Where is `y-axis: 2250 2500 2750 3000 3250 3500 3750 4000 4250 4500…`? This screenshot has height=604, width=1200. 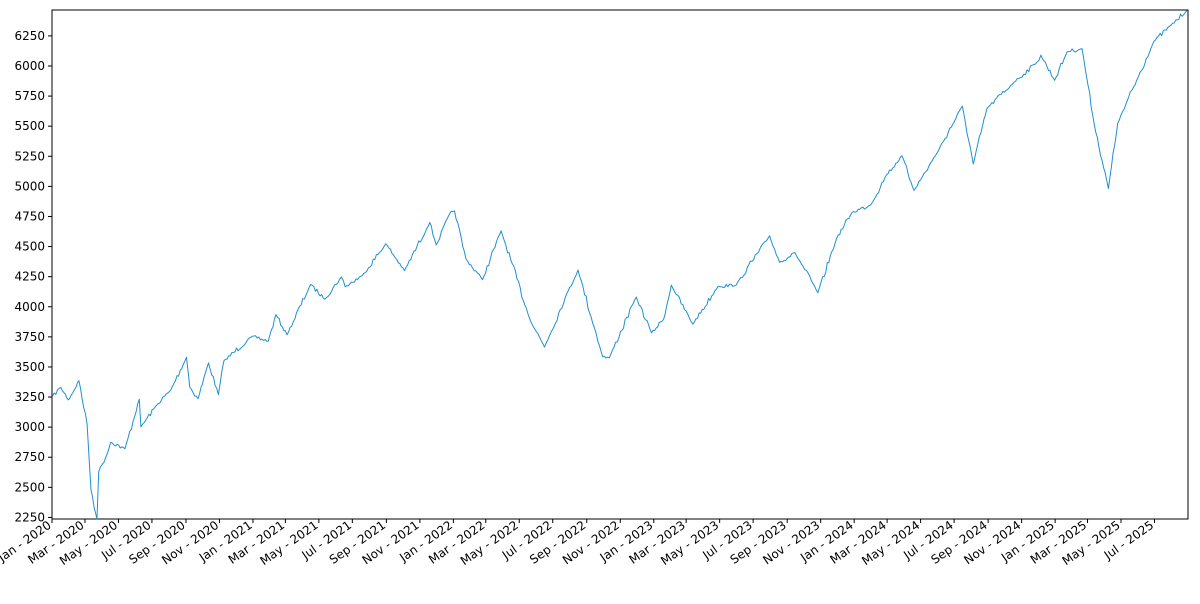 y-axis: 2250 2500 2750 3000 3250 3500 3750 4000 4250 4500… is located at coordinates (33, 276).